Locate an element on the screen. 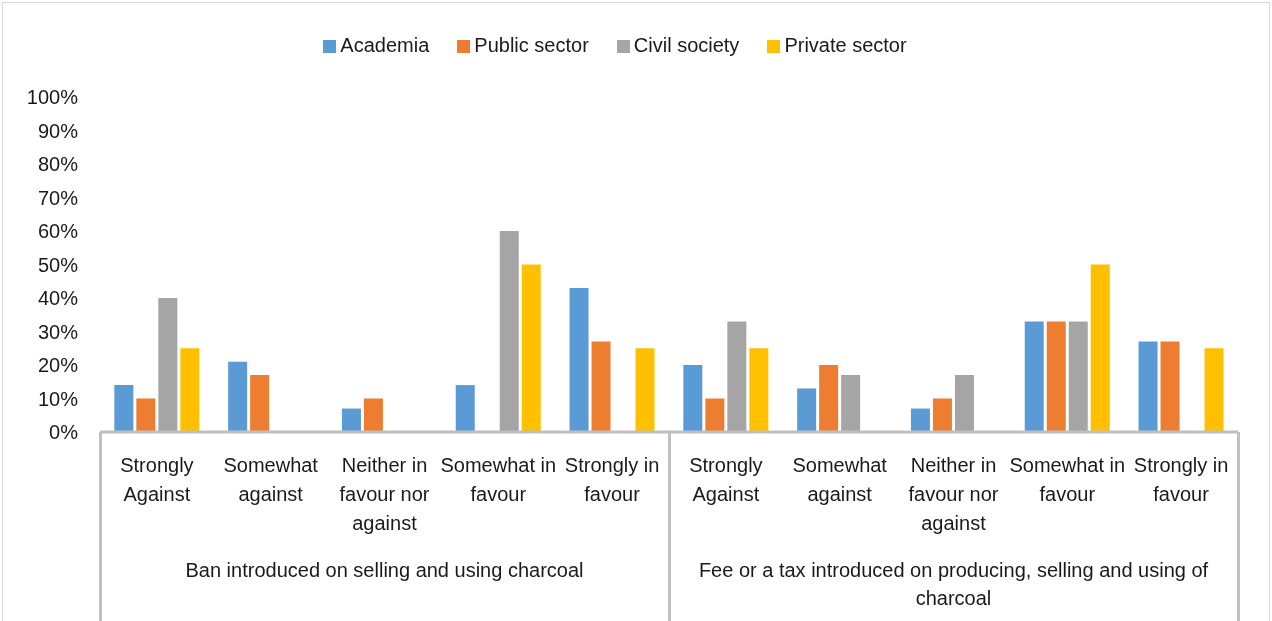  y-tick-label: 10% is located at coordinates (58, 398).